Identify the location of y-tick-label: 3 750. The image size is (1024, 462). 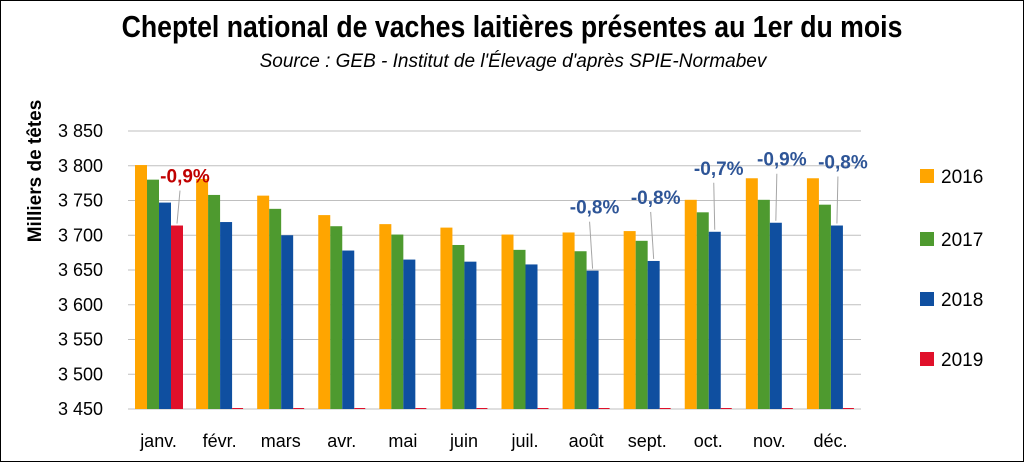
(80, 201).